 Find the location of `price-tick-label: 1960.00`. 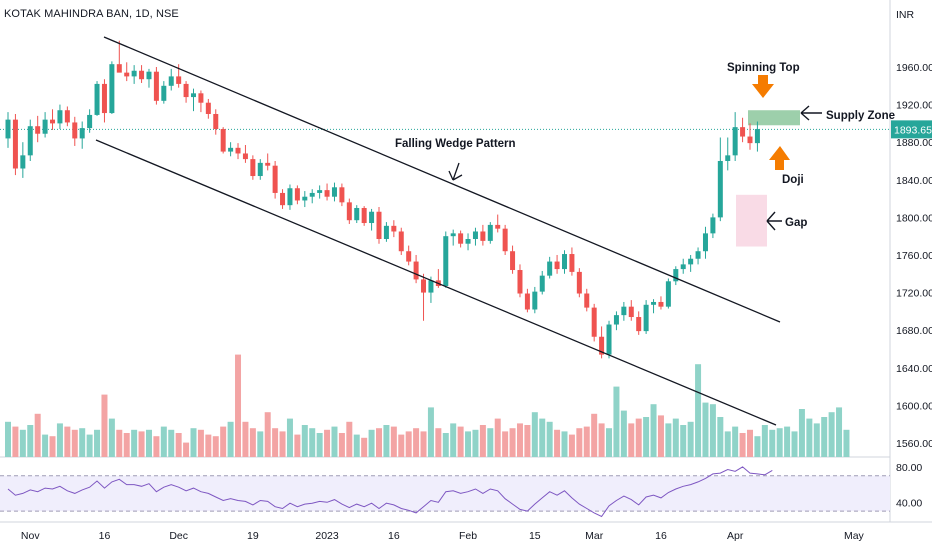

price-tick-label: 1960.00 is located at coordinates (914, 68).